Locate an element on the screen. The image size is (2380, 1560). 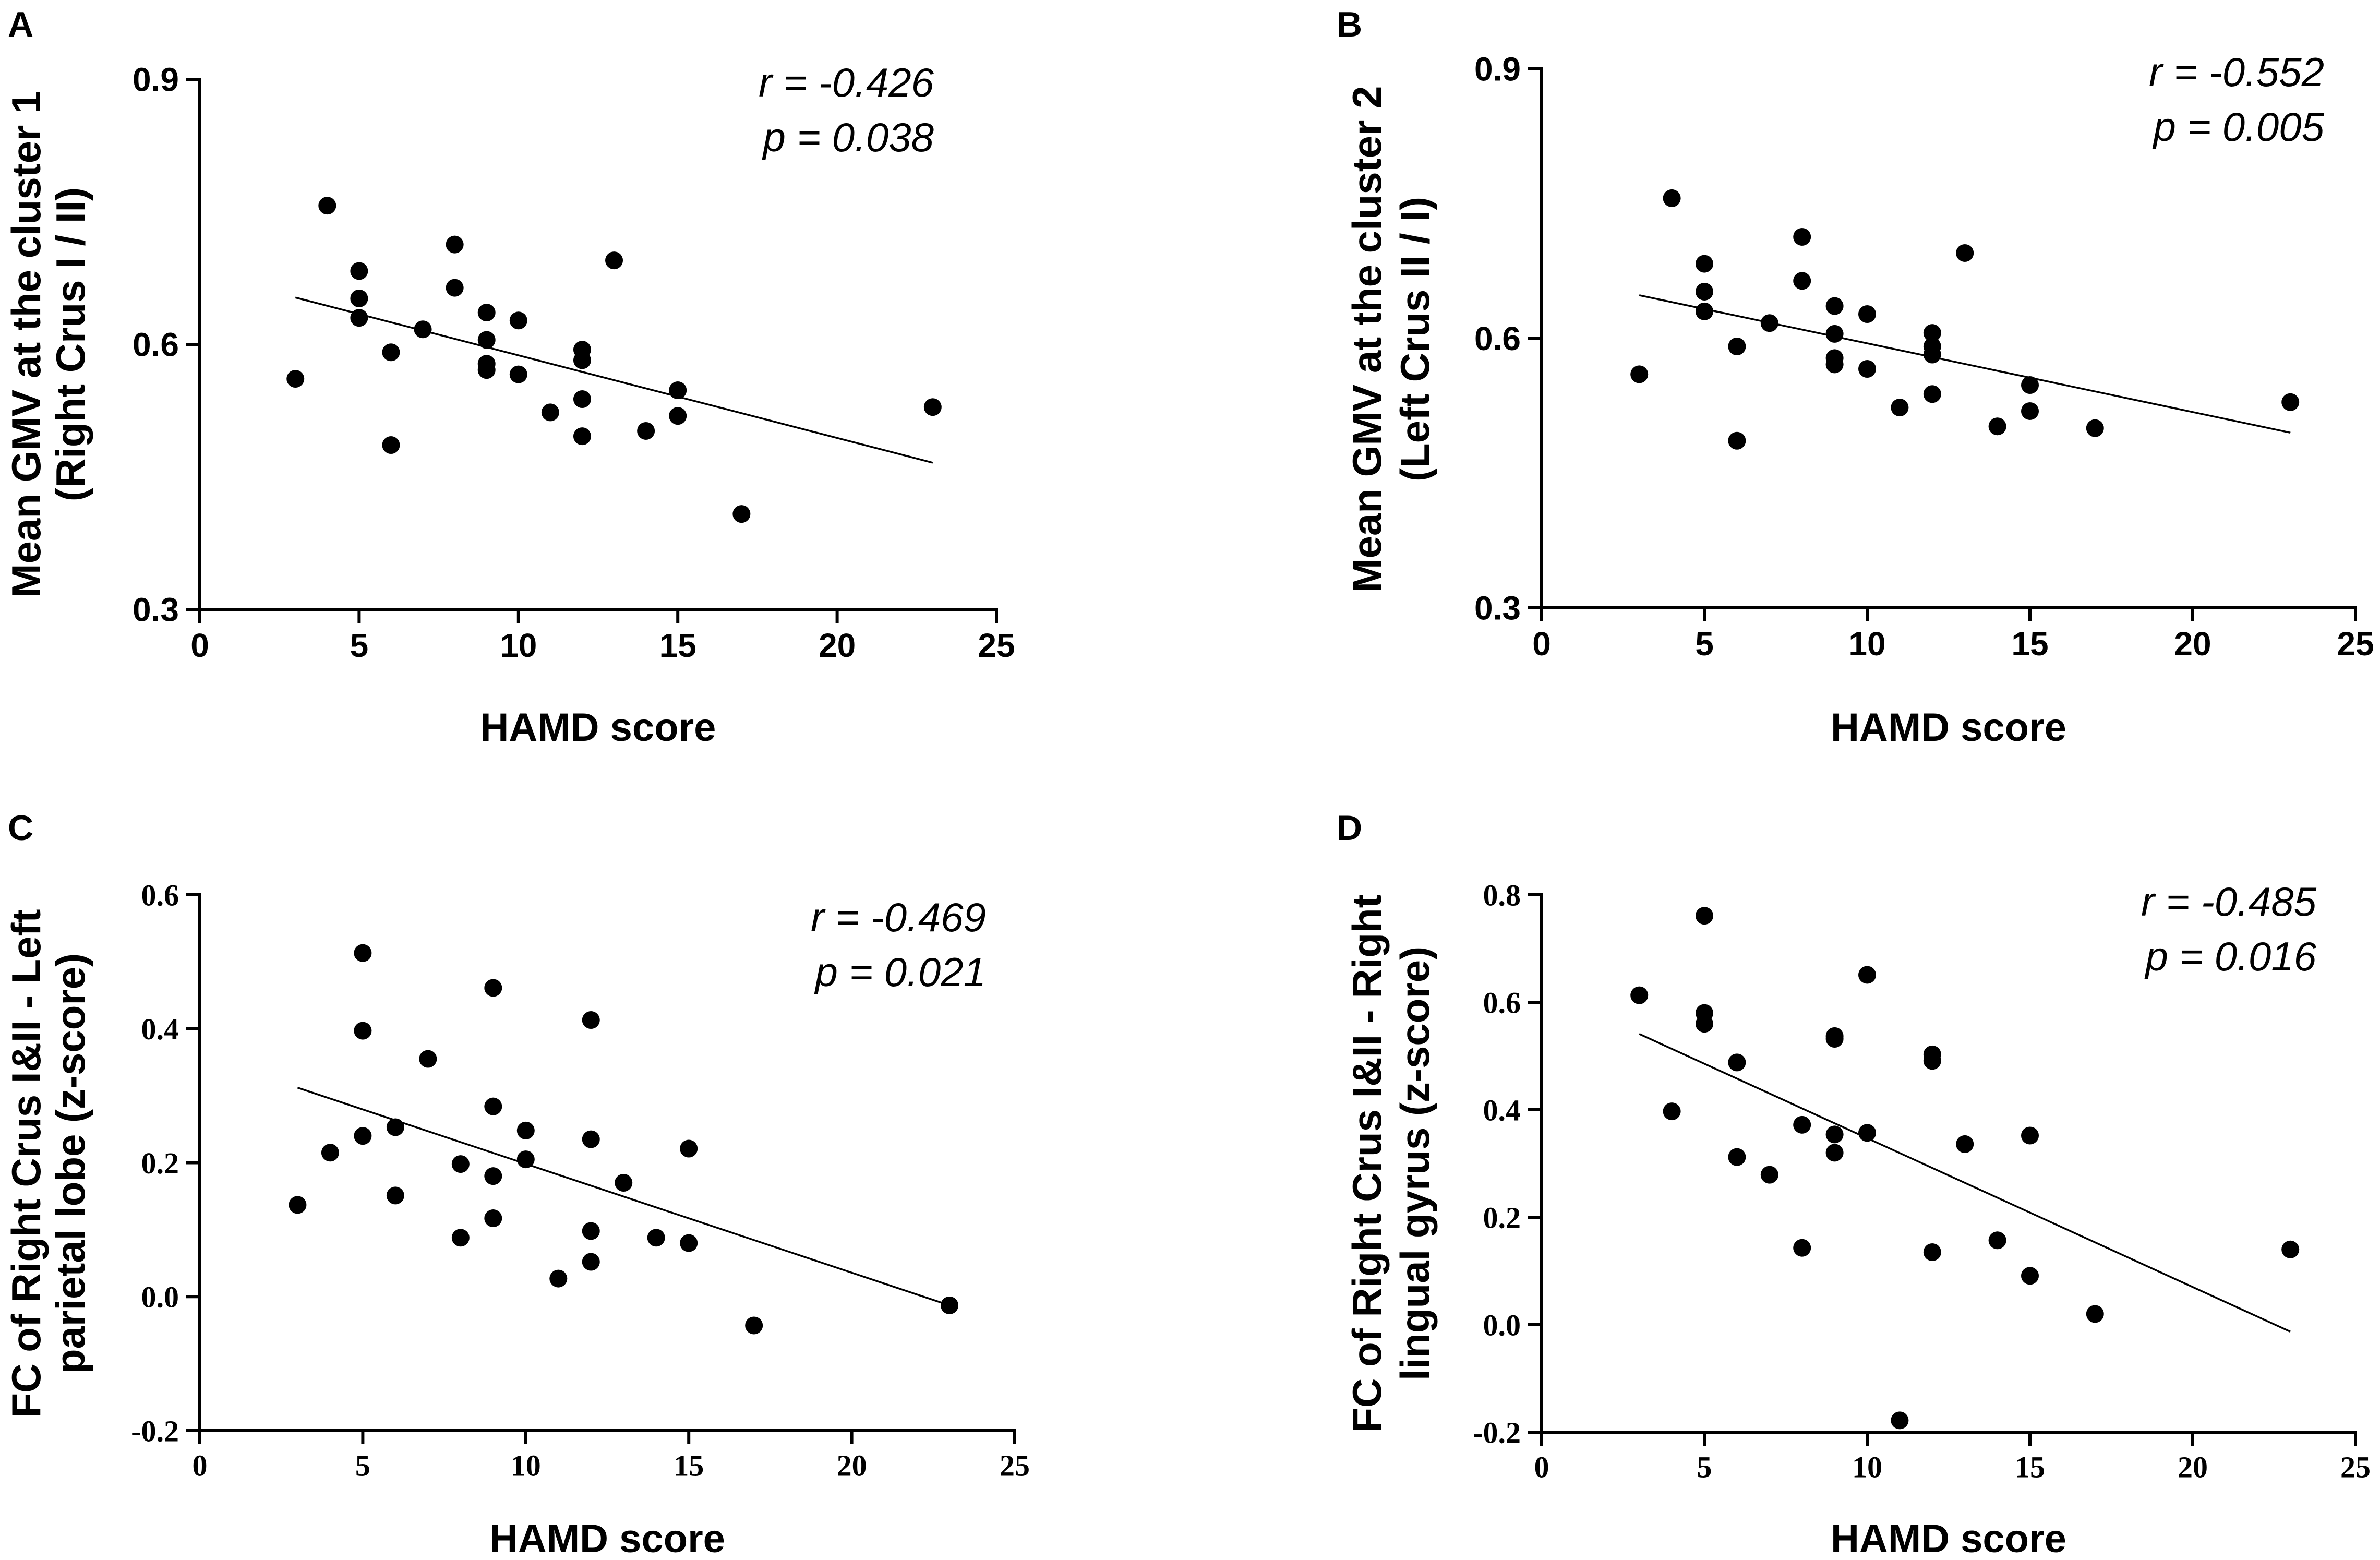
y-axis-title: Mean GMV at the cluster 2 is located at coordinates (1367, 339).